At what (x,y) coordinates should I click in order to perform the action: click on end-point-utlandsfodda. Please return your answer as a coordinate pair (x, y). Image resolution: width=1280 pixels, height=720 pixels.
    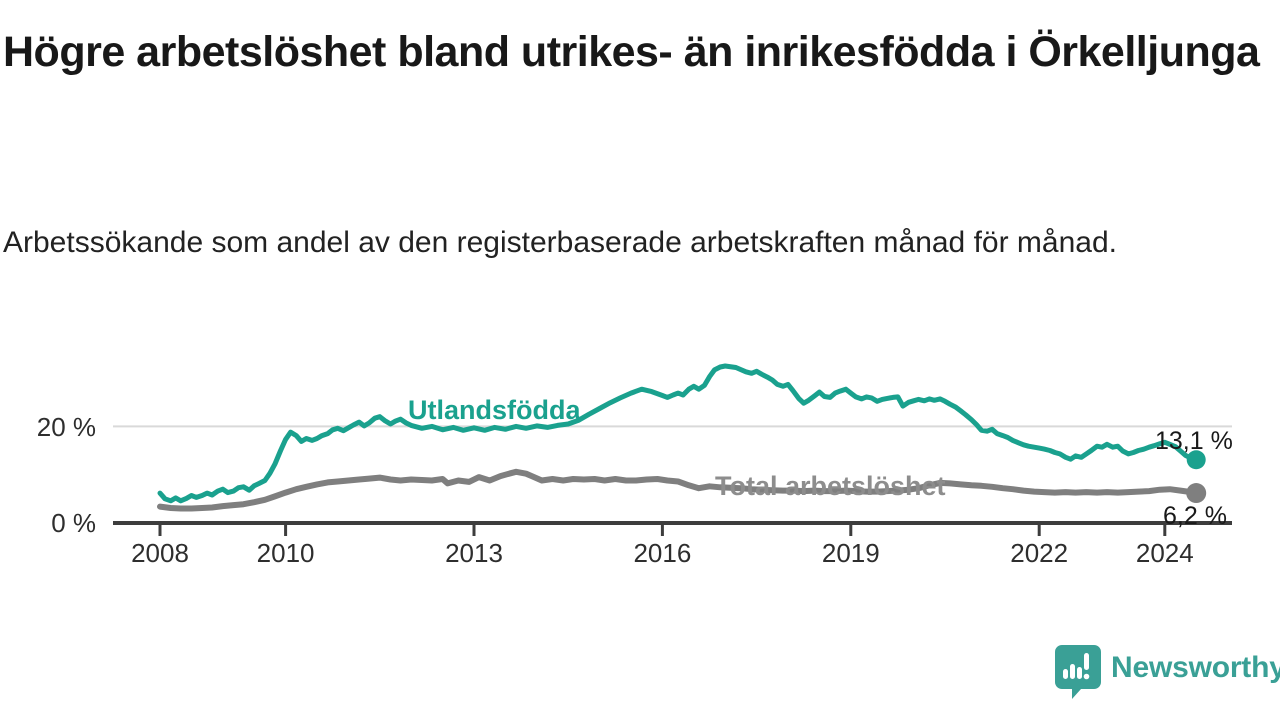
    Looking at the image, I should click on (1196, 460).